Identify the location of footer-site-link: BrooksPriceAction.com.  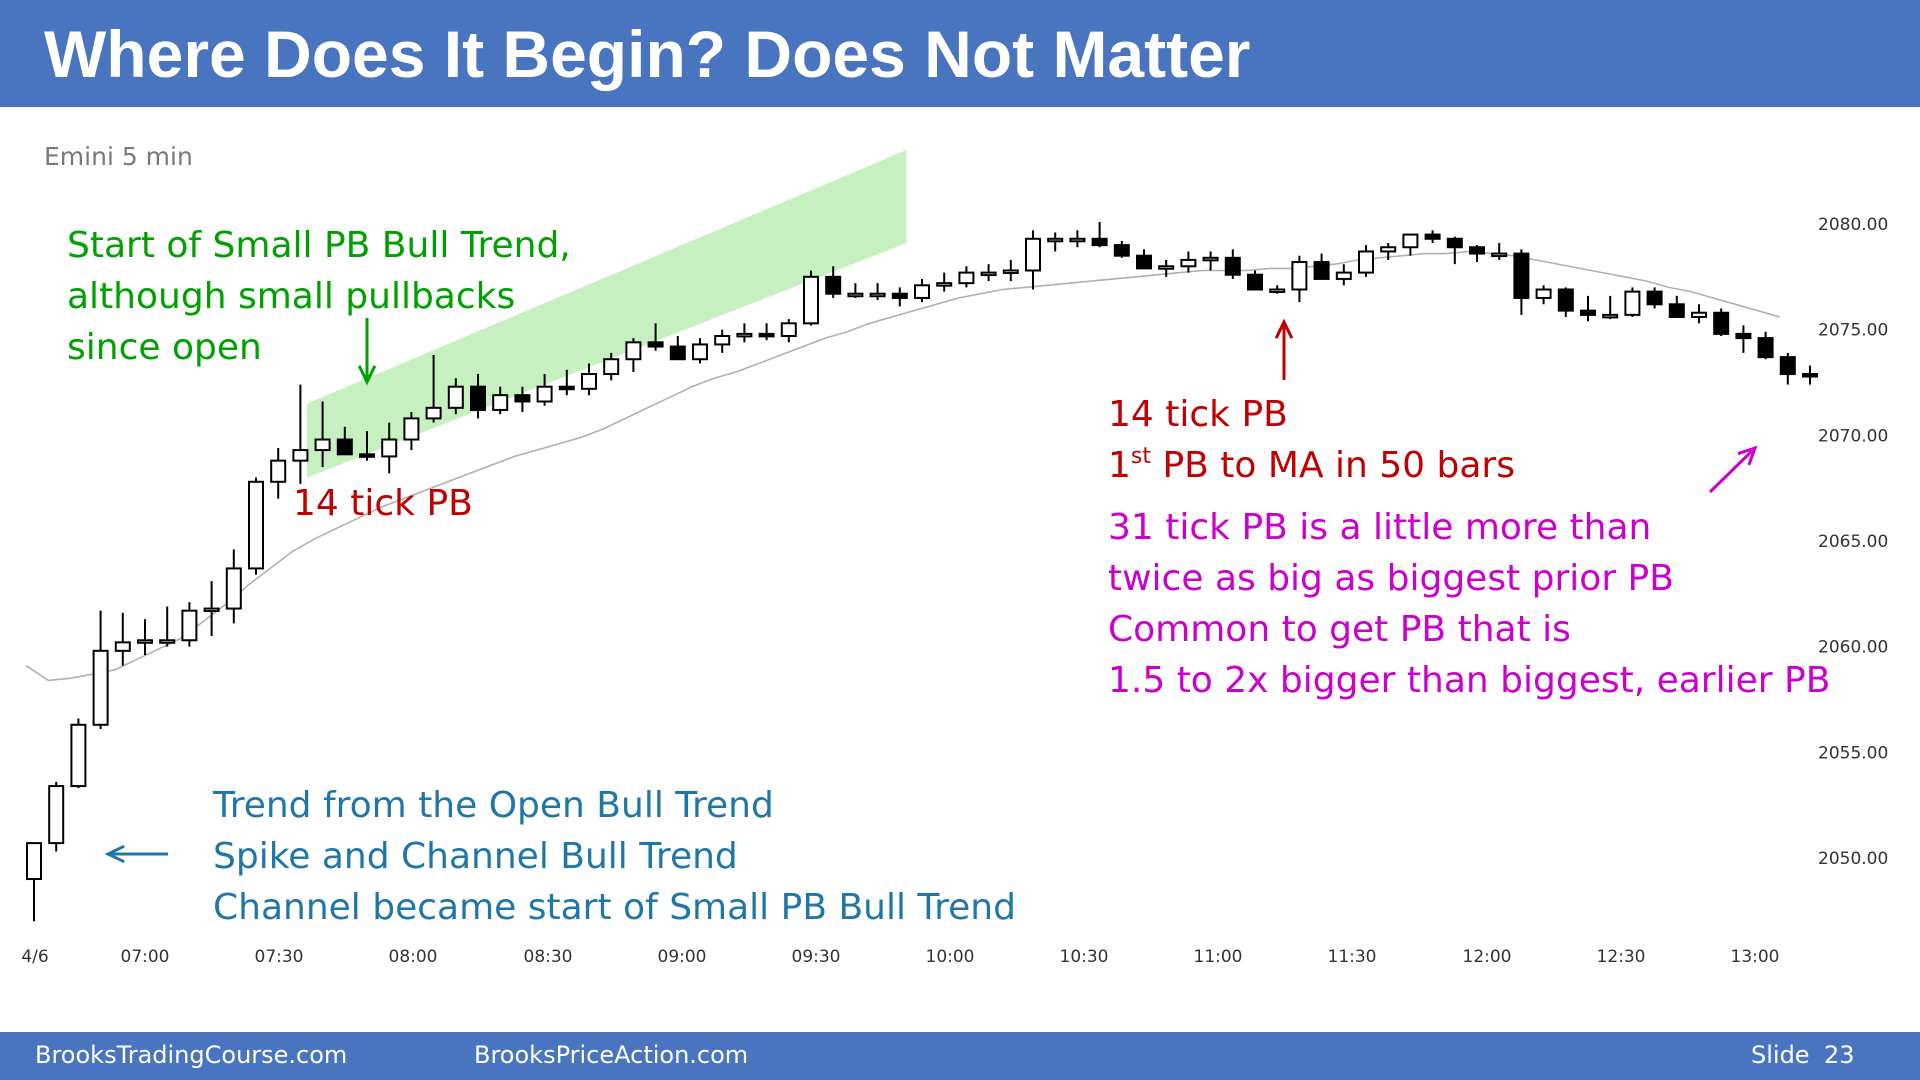
(611, 1055).